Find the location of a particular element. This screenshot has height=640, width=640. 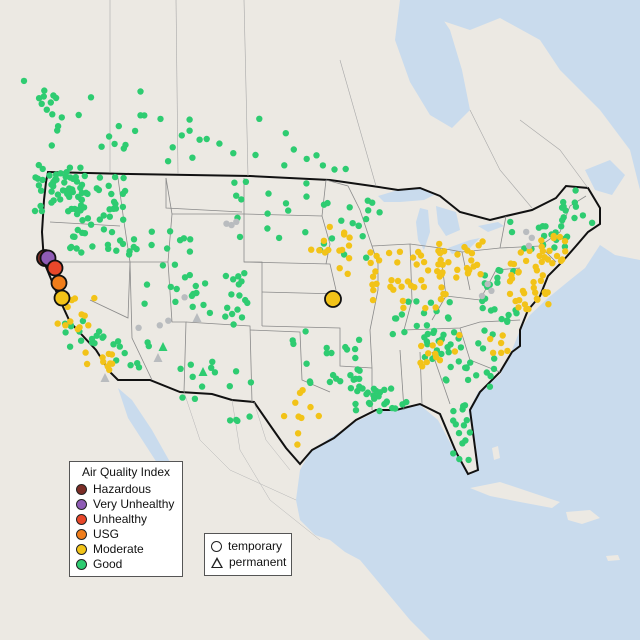

legend-item-permanent: permanent is located at coordinates (248, 562).